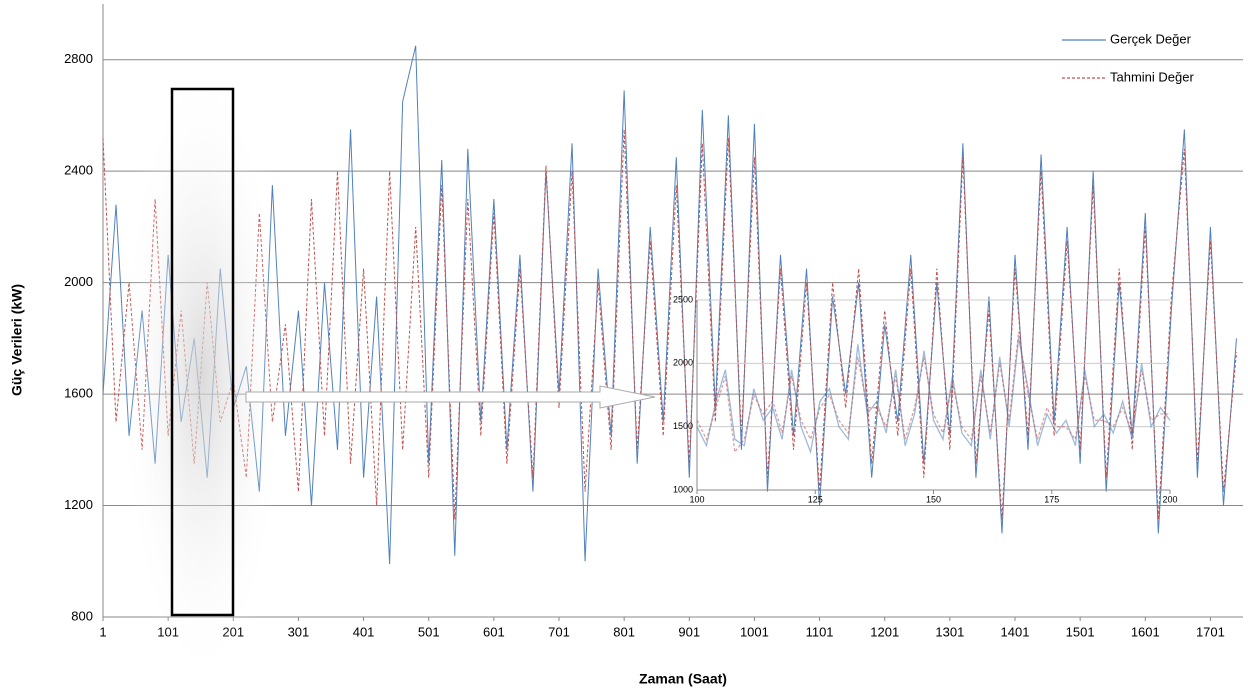 This screenshot has height=696, width=1248. What do you see at coordinates (820, 631) in the screenshot?
I see `x-tick-label: 1101` at bounding box center [820, 631].